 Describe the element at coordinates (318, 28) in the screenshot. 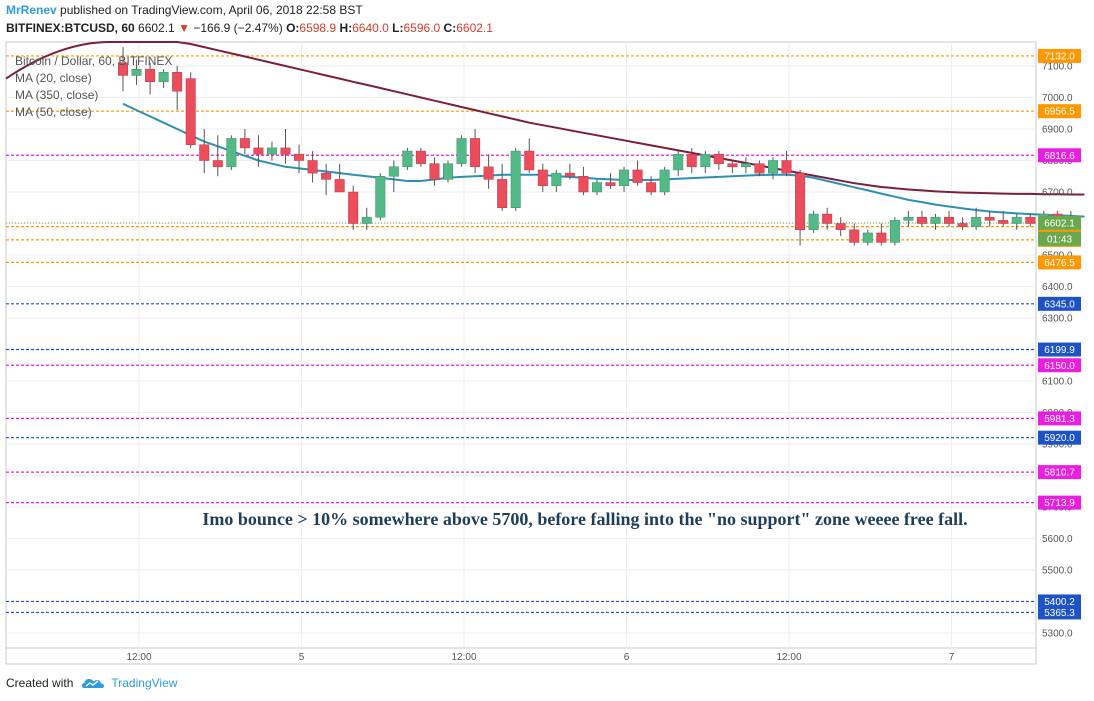

I see `open-value: 6598.9` at that location.